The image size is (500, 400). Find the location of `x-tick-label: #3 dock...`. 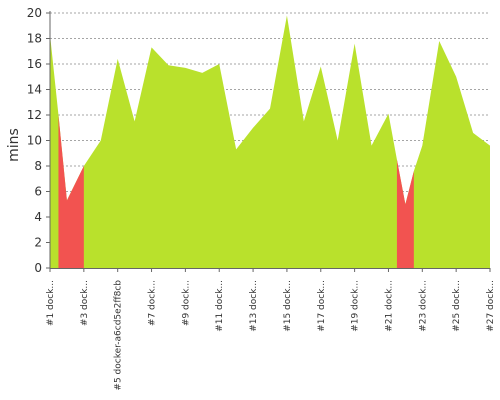

x-tick-label: #3 dock... is located at coordinates (85, 303).